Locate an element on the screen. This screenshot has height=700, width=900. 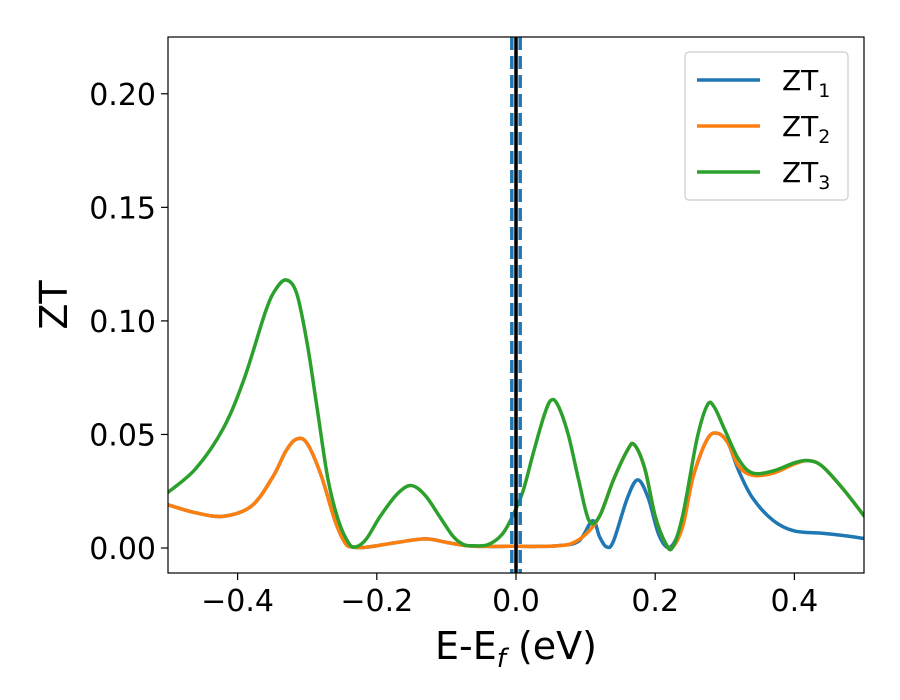
y-tick-label: 0.20 is located at coordinates (122, 95).